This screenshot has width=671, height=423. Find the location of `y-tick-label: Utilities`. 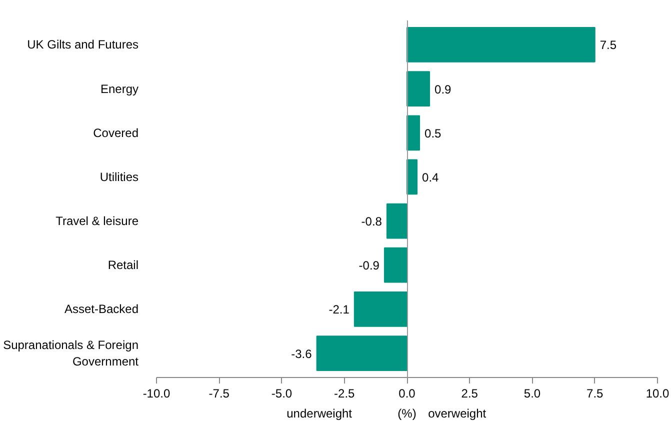

y-tick-label: Utilities is located at coordinates (119, 177).